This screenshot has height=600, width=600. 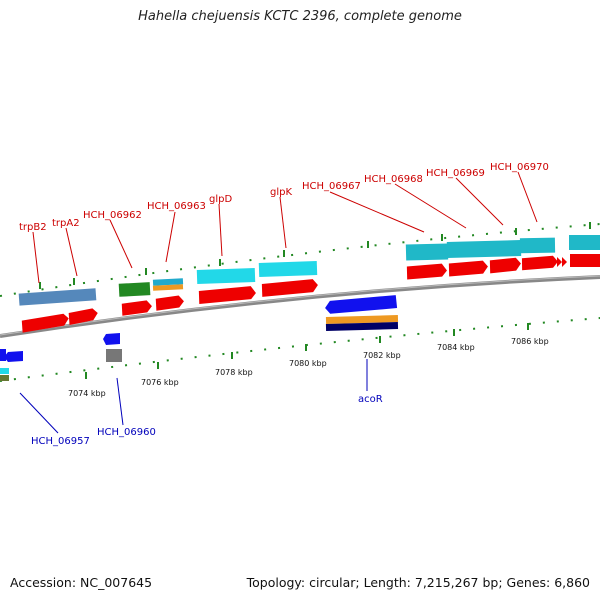 I want to click on scale-label-7084: 7084 kbp, so click(x=456, y=347).